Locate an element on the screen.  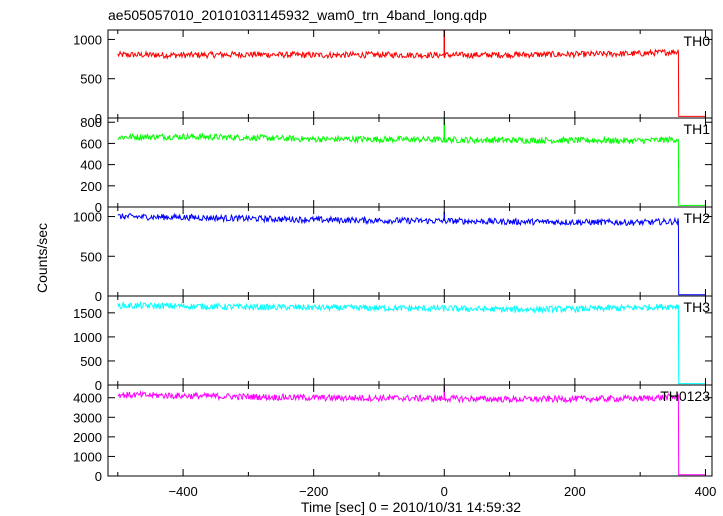
y-tick-label: 400 is located at coordinates (91, 165).